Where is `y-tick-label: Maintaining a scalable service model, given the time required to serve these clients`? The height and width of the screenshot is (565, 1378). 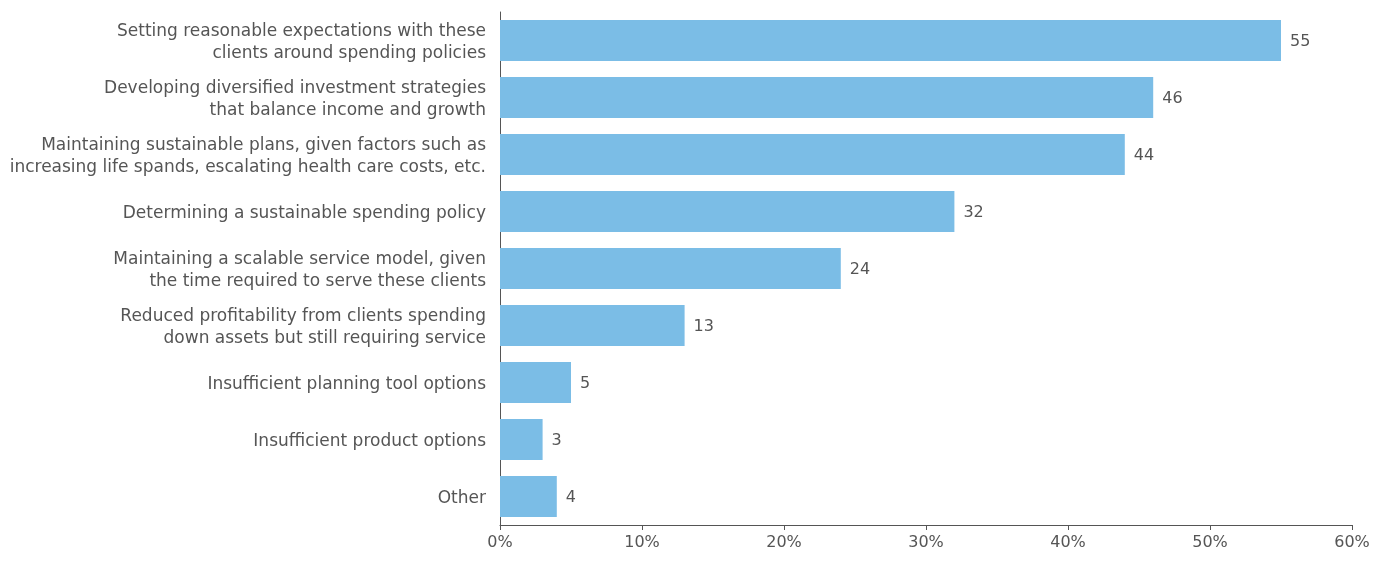
y-tick-label: Maintaining a scalable service model, given the time required to serve these clients is located at coordinates (300, 268).